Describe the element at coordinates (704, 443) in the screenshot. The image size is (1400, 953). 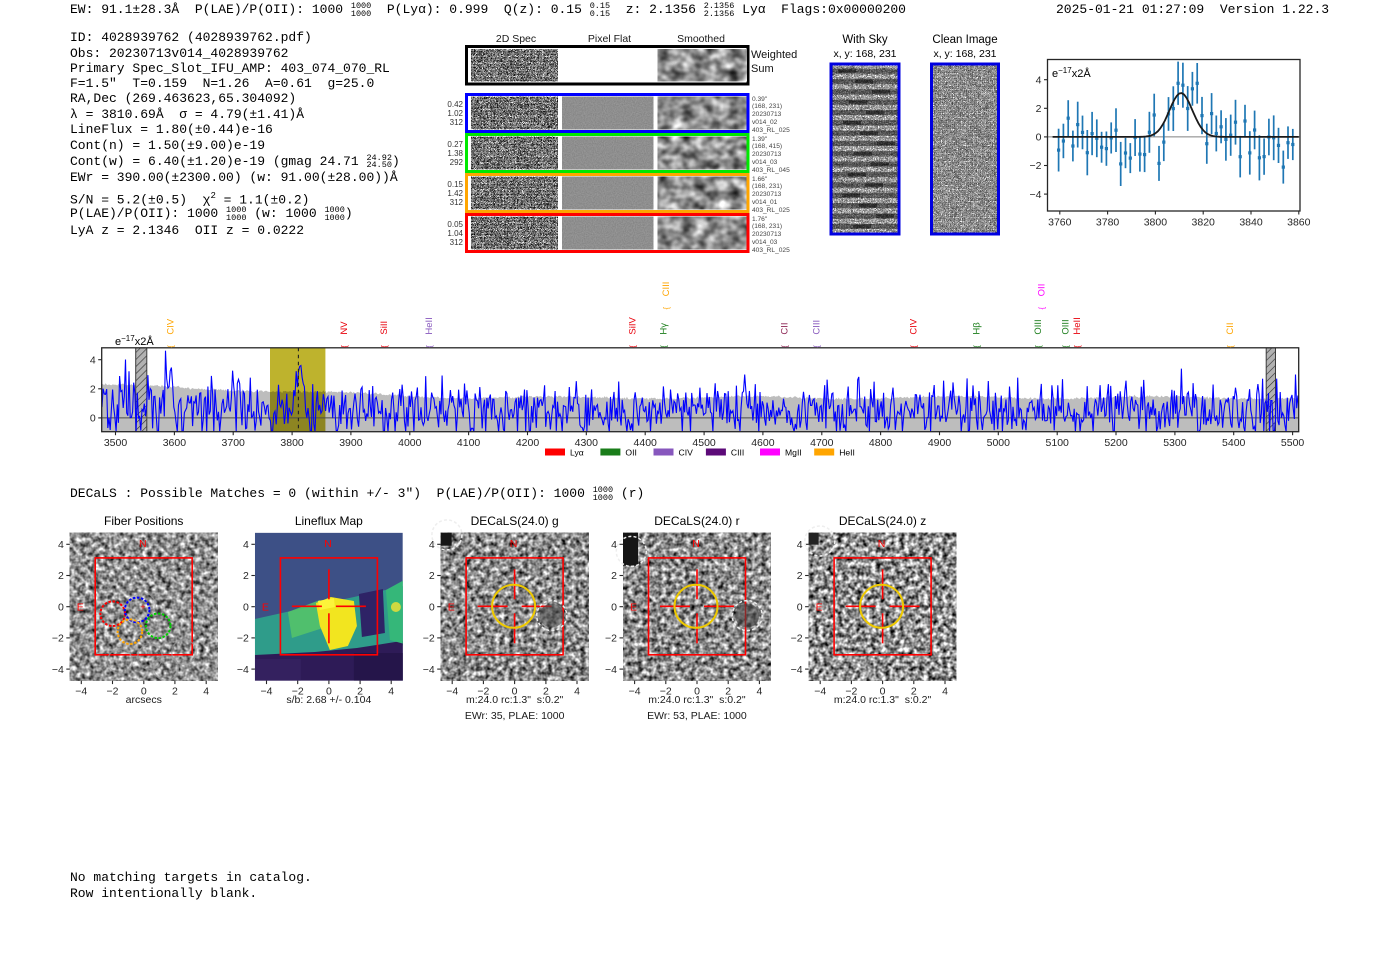
I see `svg-text: 4500` at that location.